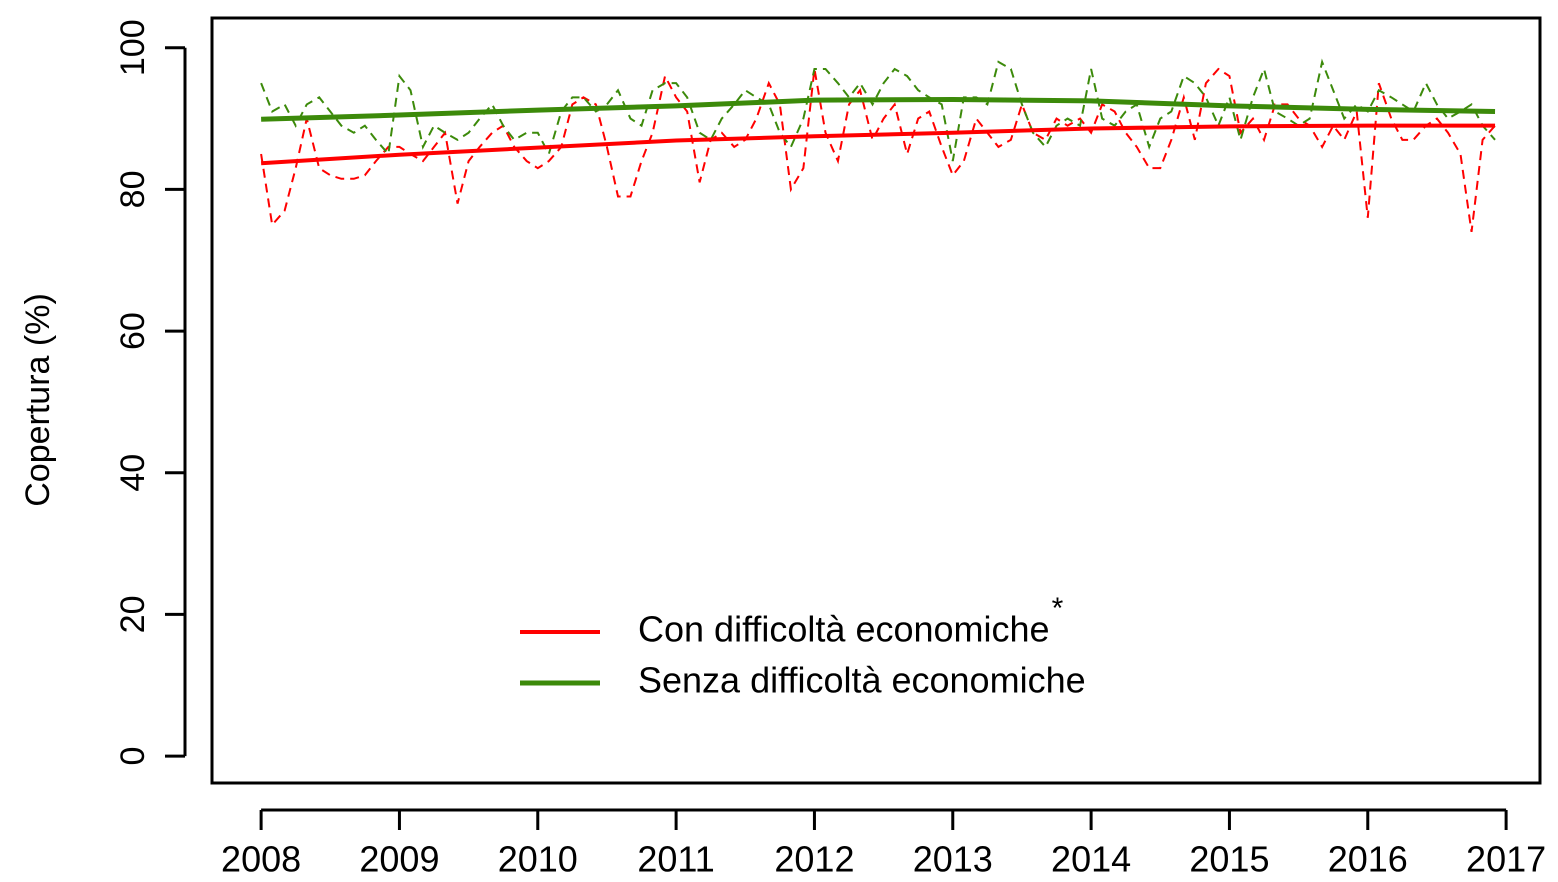  I want to click on x-tick-label: 2017, so click(1506, 859).